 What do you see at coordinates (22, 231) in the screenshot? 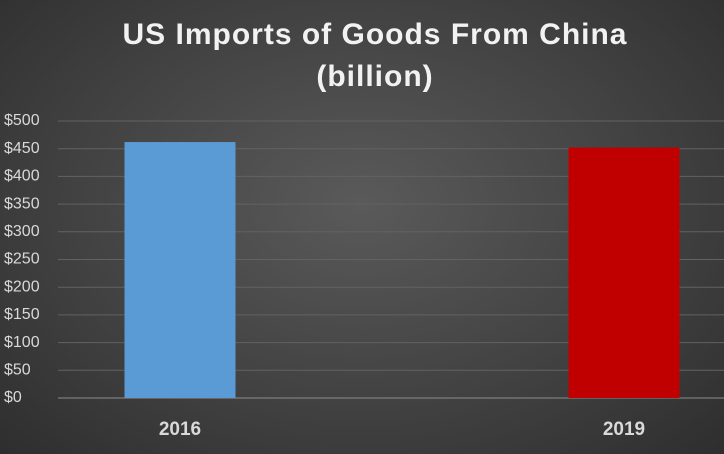
I see `y-tick-label: $300` at bounding box center [22, 231].